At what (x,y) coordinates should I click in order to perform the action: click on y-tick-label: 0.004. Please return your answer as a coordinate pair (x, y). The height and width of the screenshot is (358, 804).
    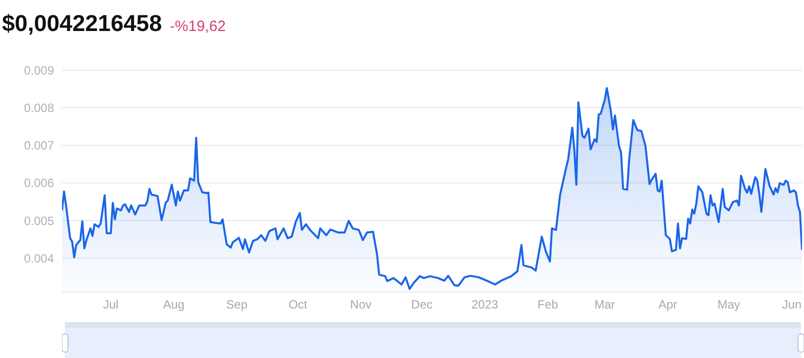
    Looking at the image, I should click on (39, 258).